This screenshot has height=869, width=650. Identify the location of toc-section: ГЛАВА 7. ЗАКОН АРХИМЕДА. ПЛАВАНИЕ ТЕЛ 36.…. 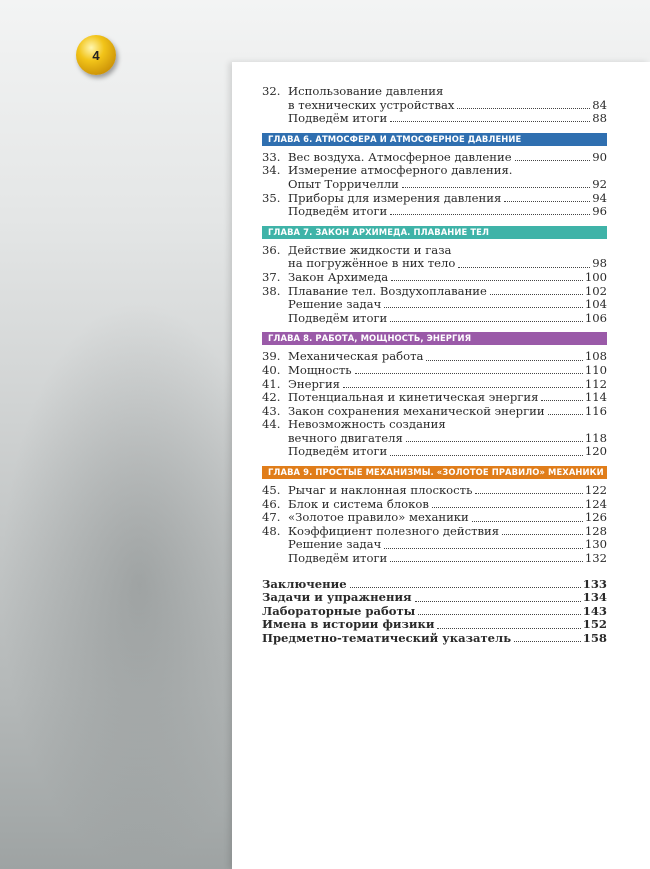
(434, 275).